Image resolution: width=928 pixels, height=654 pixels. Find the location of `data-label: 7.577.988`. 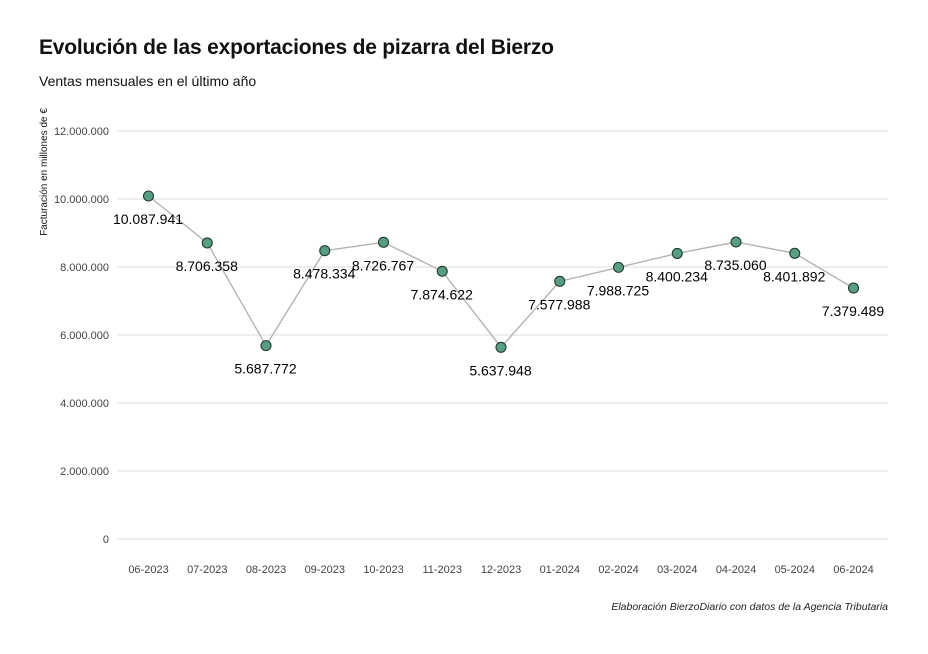

data-label: 7.577.988 is located at coordinates (559, 304).